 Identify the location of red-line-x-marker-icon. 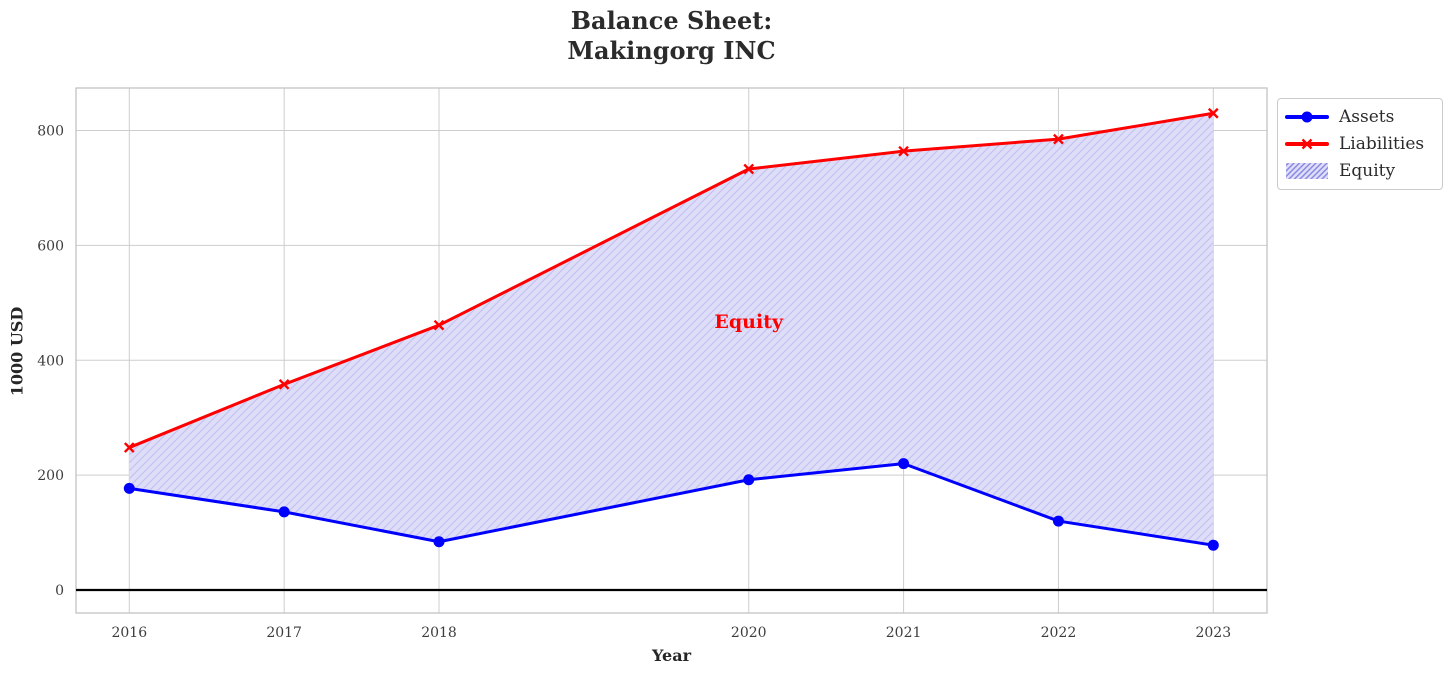
(1307, 144).